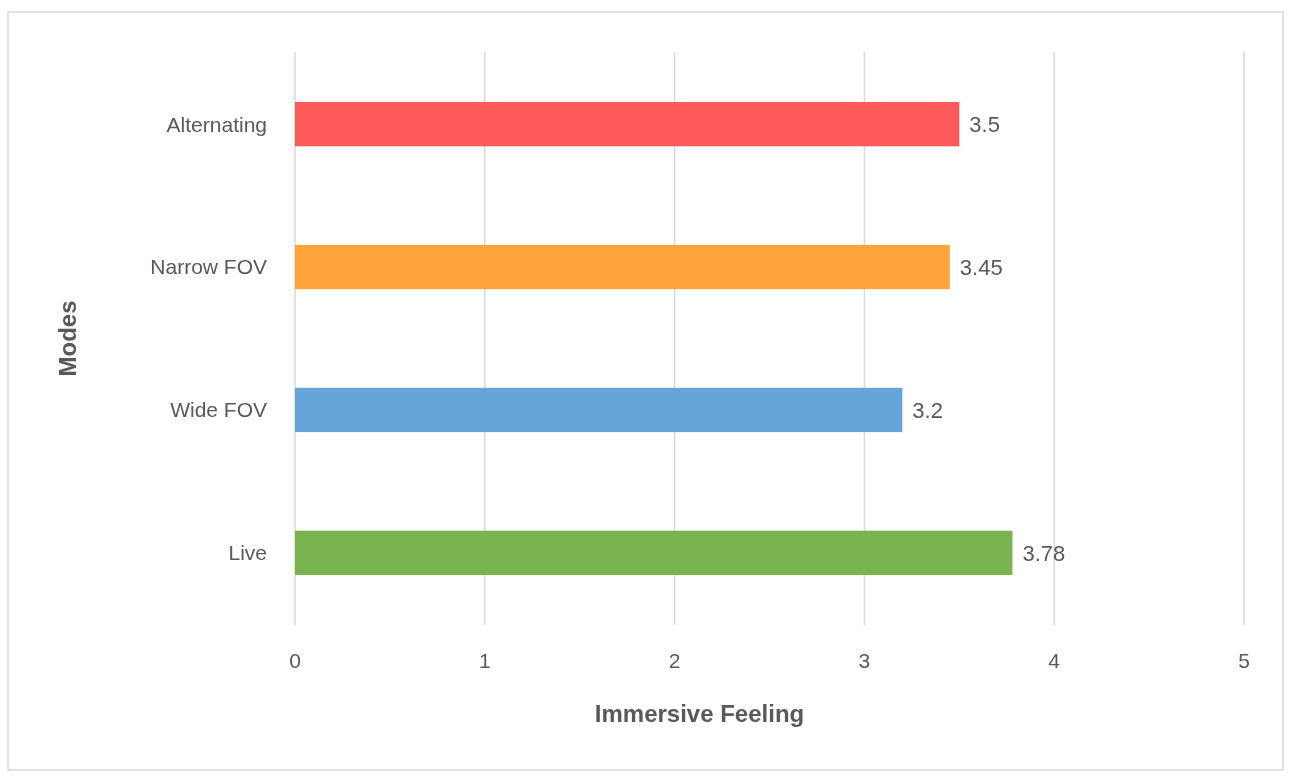  What do you see at coordinates (674, 660) in the screenshot?
I see `x-tick-label: 2` at bounding box center [674, 660].